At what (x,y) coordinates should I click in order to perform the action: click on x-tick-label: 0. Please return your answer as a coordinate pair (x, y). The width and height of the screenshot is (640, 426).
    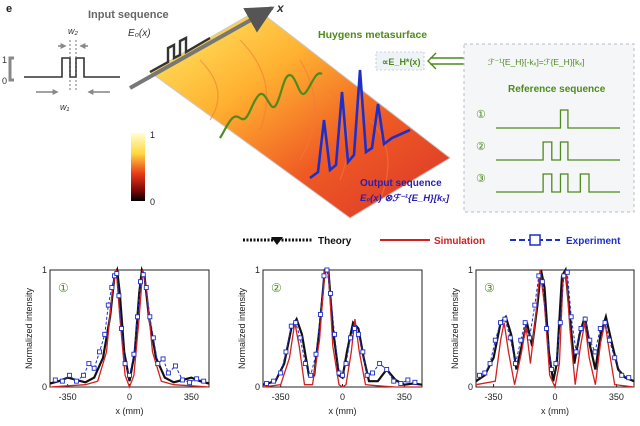
    Looking at the image, I should click on (554, 397).